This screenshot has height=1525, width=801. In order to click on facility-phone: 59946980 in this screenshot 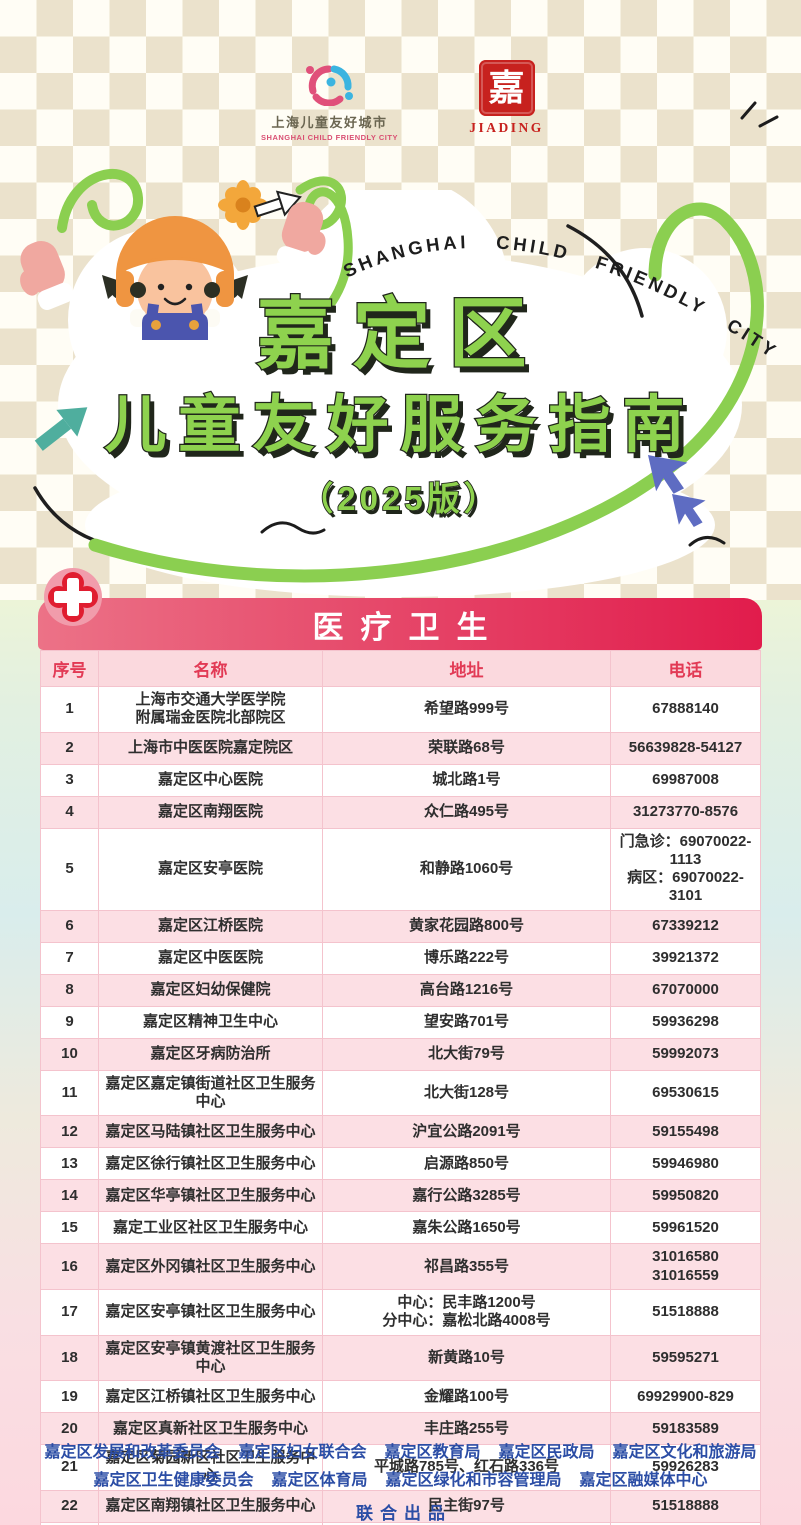, I will do `click(685, 1164)`.